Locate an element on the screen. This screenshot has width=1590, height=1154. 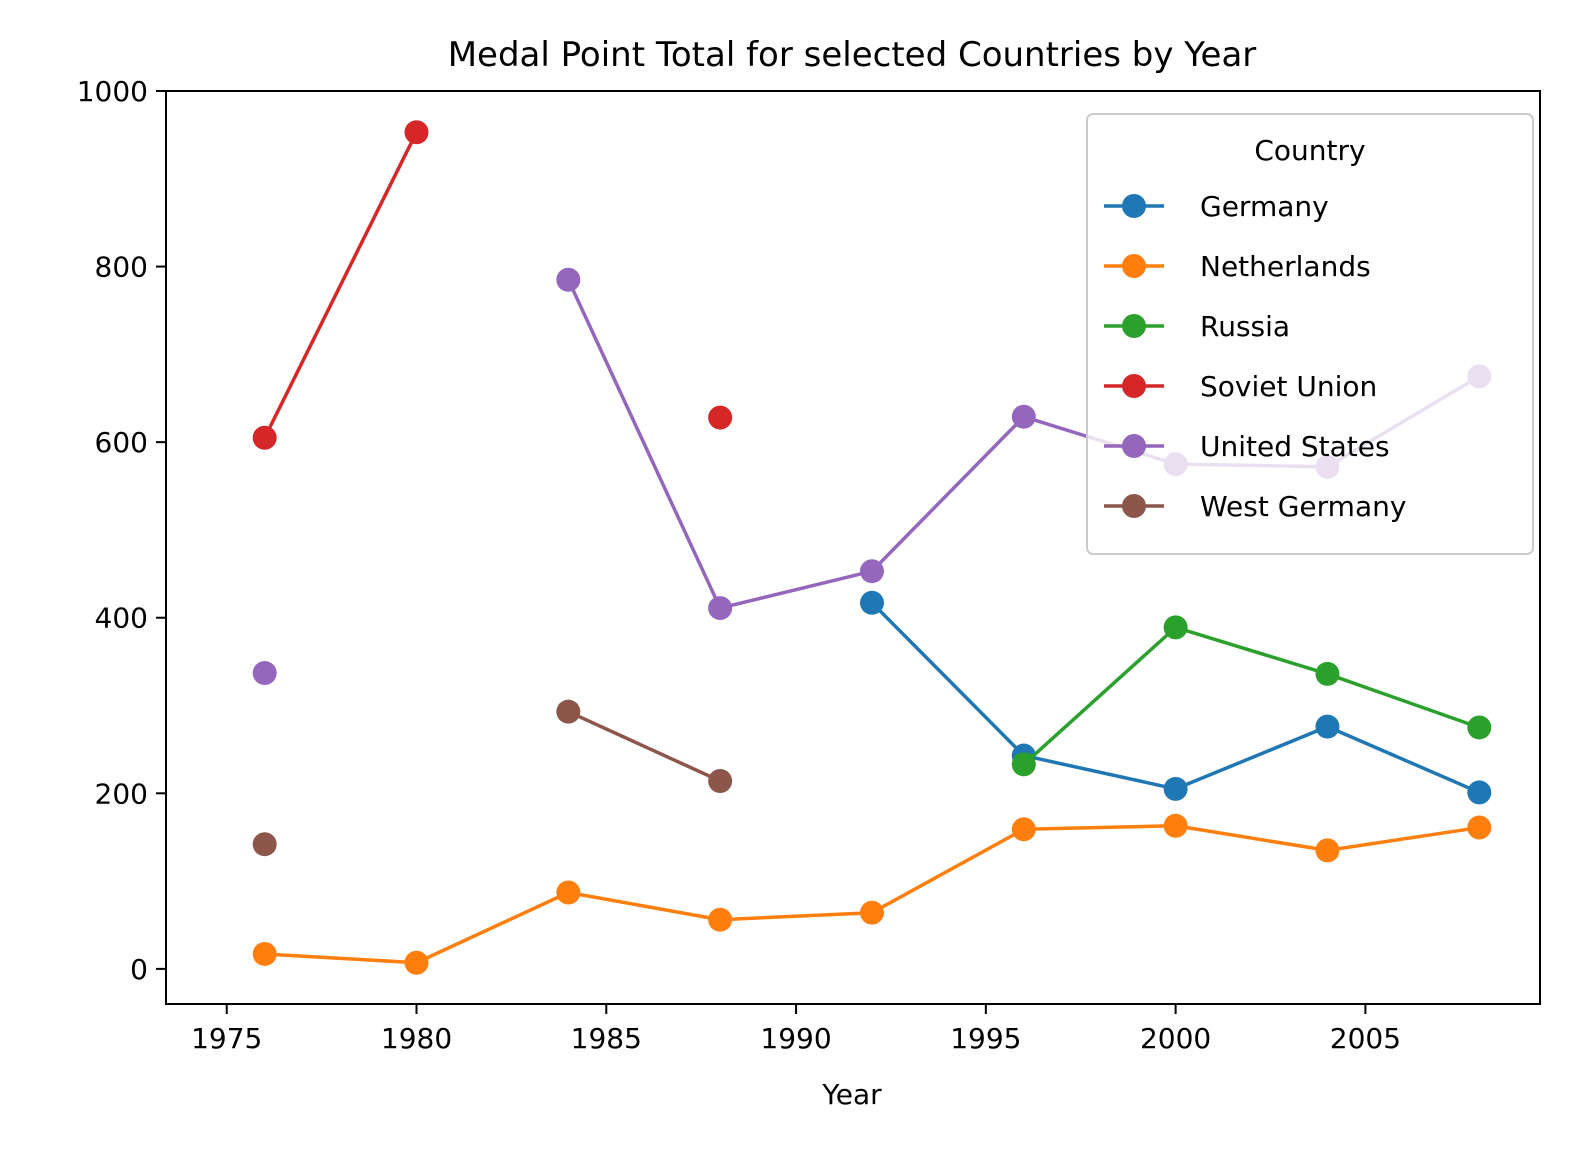
legend-label: Soviet Union is located at coordinates (1288, 386).